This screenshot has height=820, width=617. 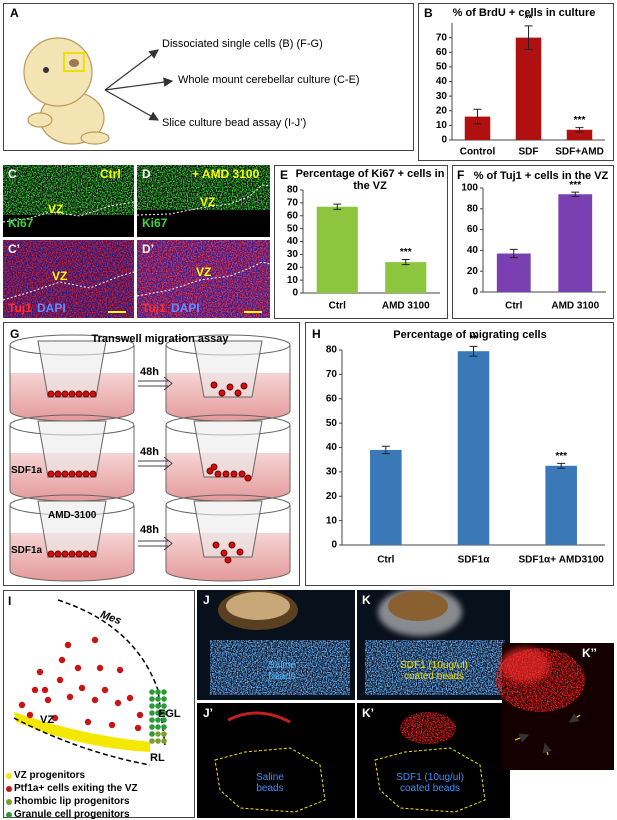 I want to click on x-tick-label: Control, so click(x=478, y=152).